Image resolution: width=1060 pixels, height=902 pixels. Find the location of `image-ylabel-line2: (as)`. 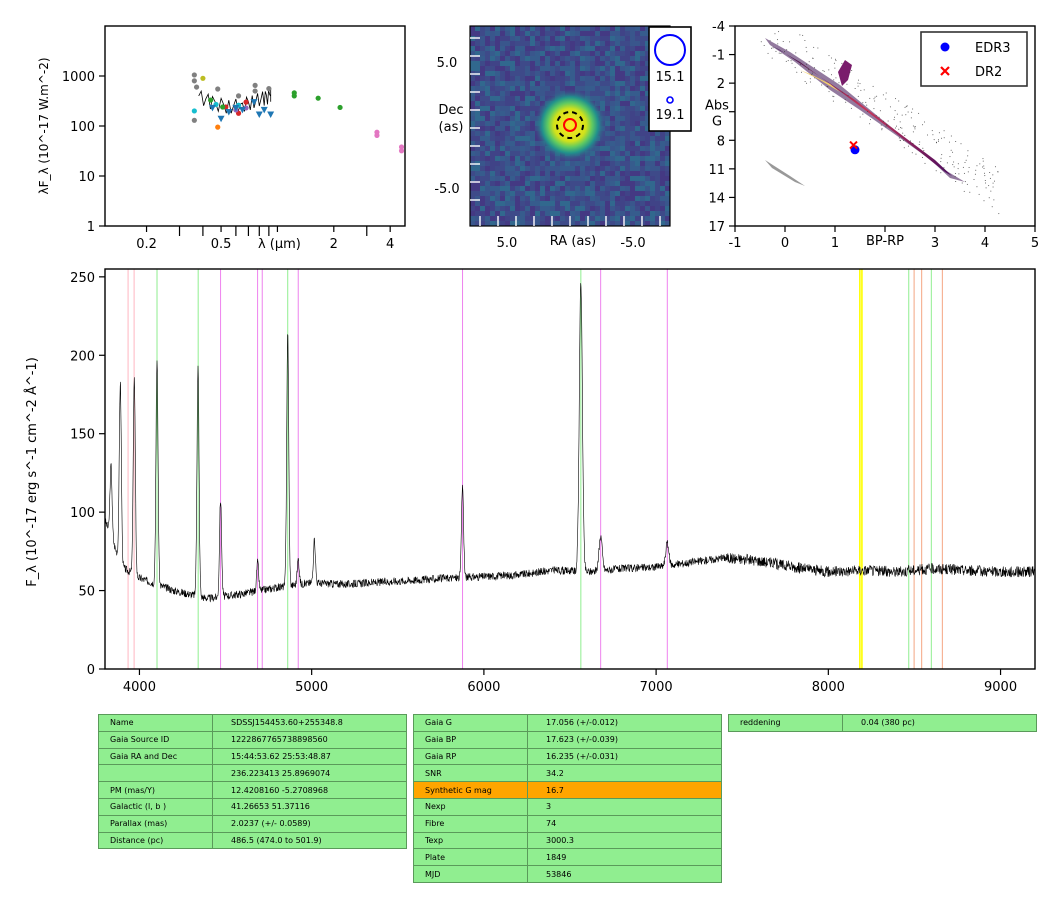

image-ylabel-line2: (as) is located at coordinates (451, 127).